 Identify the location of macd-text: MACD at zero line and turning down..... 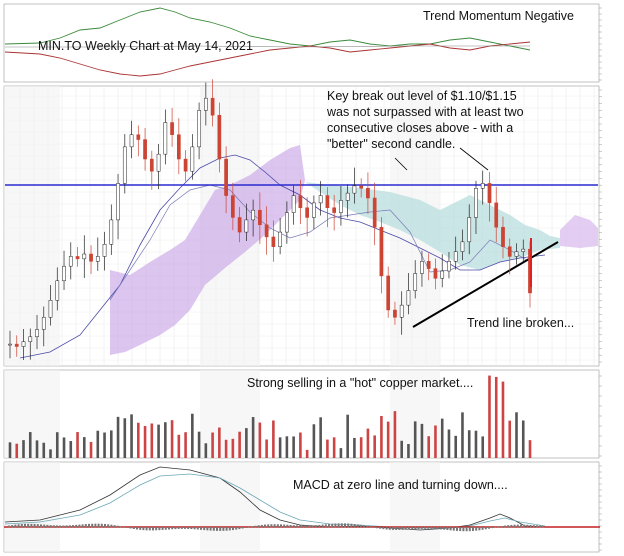
(400, 485).